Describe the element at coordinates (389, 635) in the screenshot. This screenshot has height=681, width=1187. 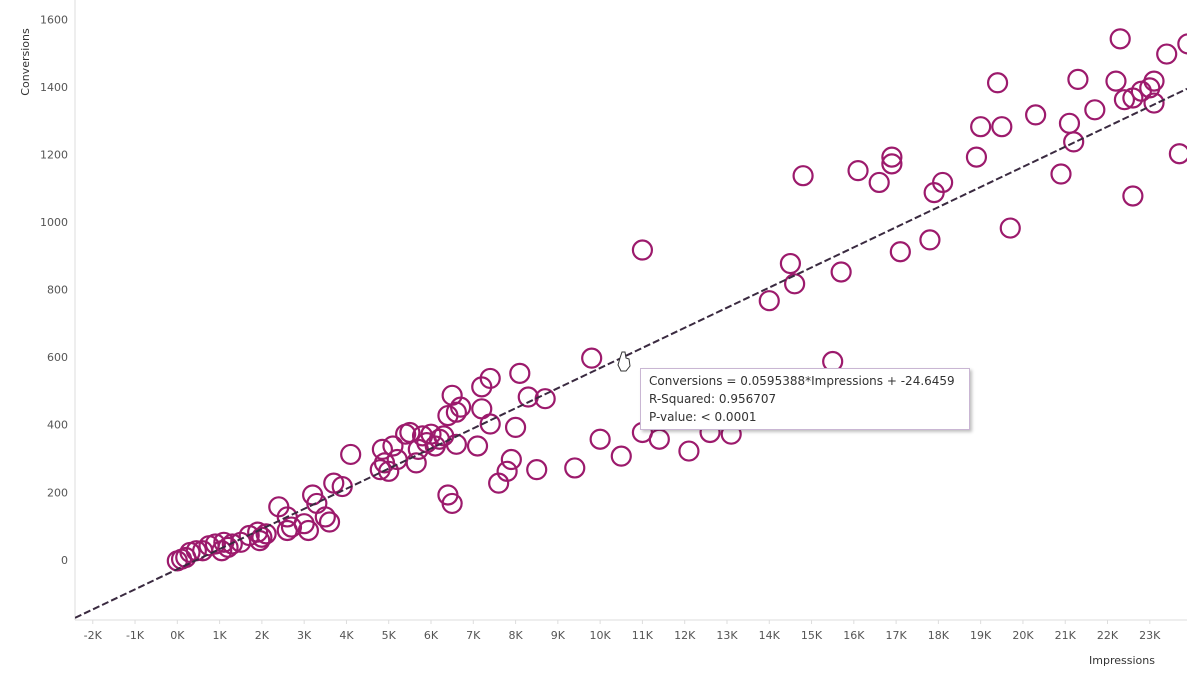
I see `x-tick-label: 5K` at that location.